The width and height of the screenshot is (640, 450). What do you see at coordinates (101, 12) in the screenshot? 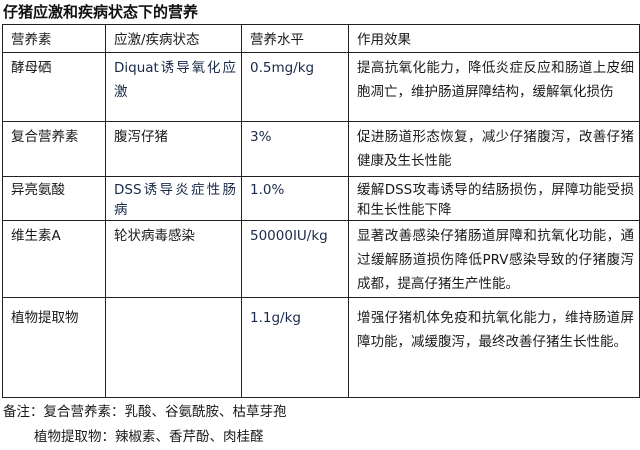
I see `page-title: 仔猪应激和疾病状态下的营养` at bounding box center [101, 12].